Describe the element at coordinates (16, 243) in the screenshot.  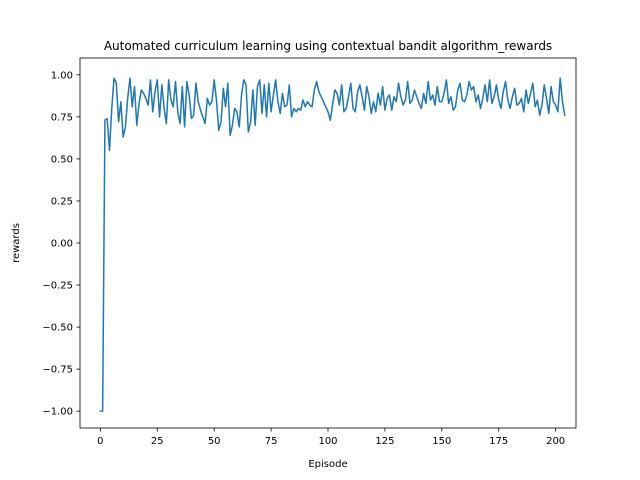
I see `y-axis-label: rewards` at that location.